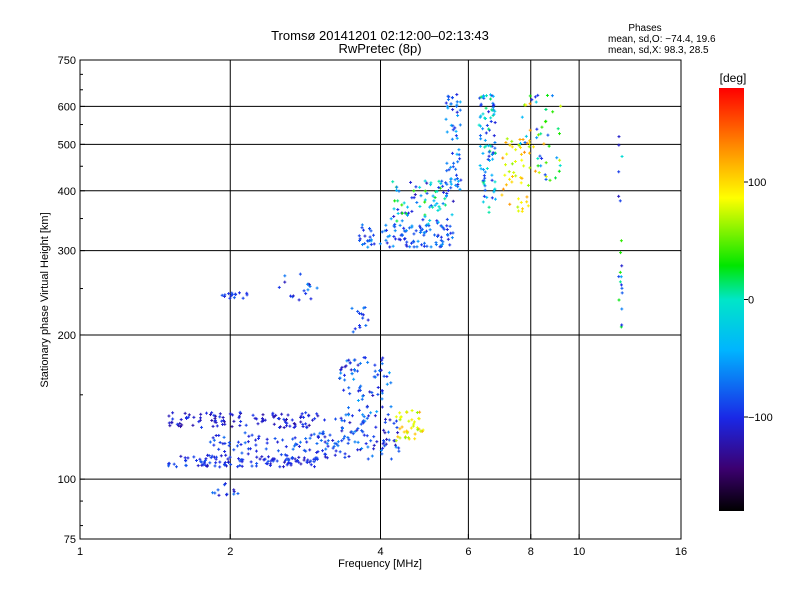 The image size is (800, 600). Describe the element at coordinates (67, 252) in the screenshot. I see `y-tick-label: 300` at that location.